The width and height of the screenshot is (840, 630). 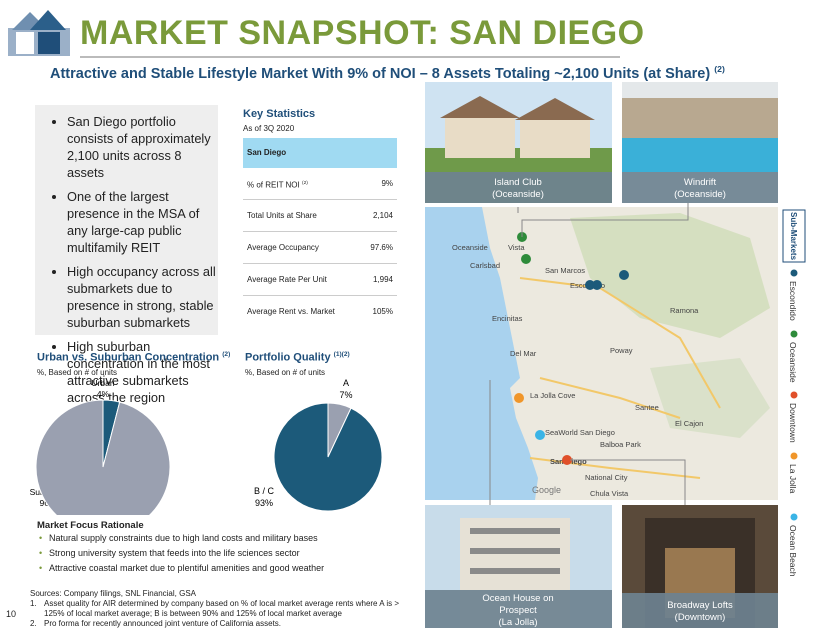 What do you see at coordinates (387, 183) in the screenshot?
I see `row-value: 9%` at bounding box center [387, 183].